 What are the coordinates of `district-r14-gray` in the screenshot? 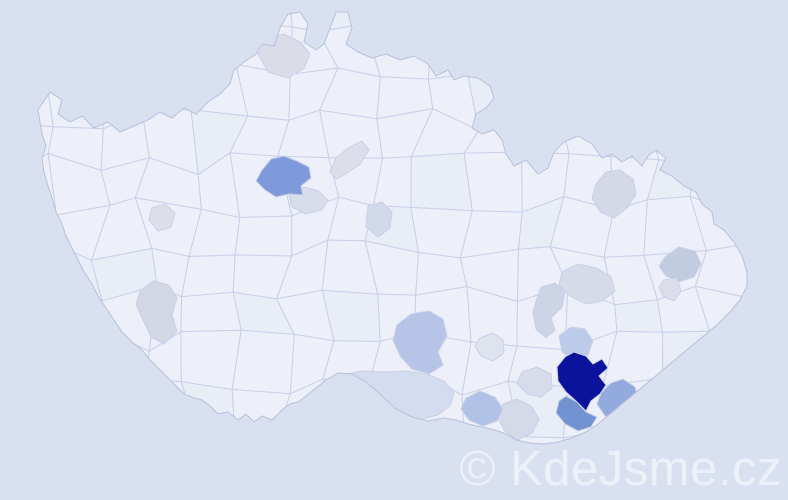 It's located at (670, 289).